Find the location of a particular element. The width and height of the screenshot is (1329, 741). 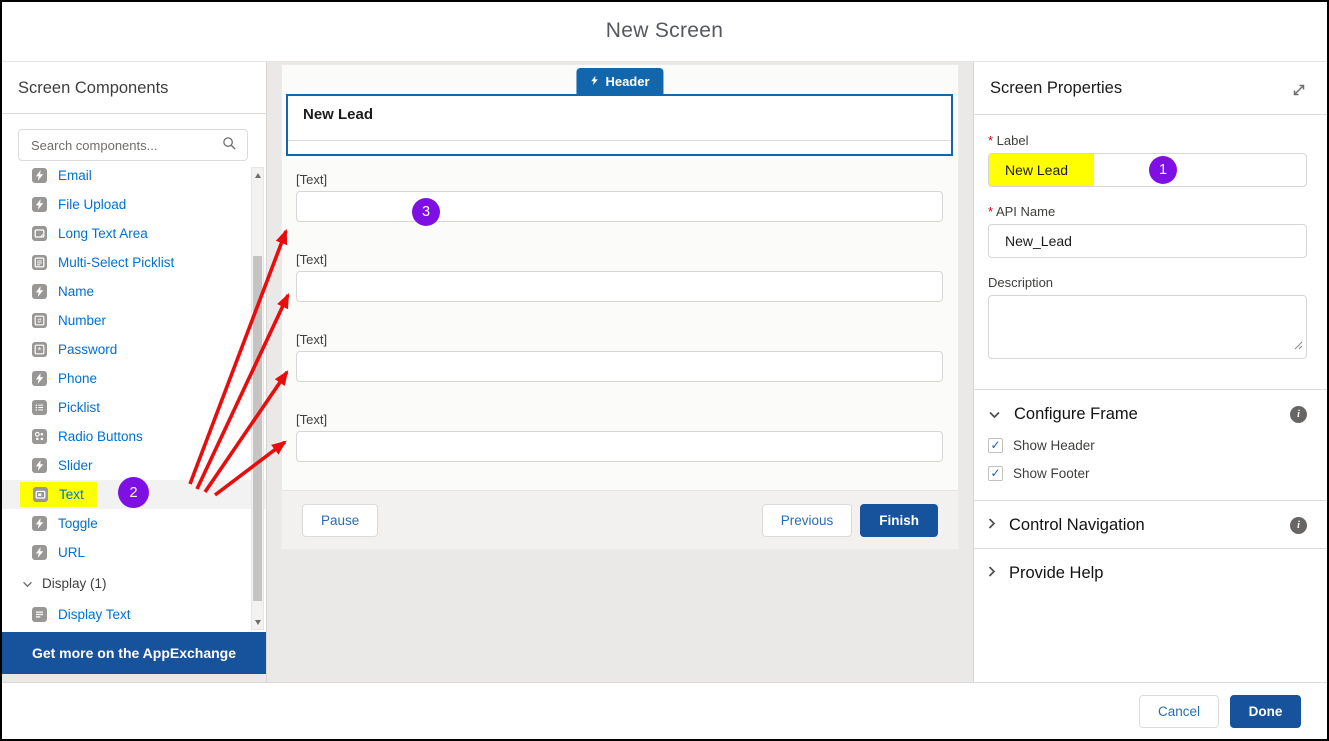

component-item-name: Name is located at coordinates (134, 291).